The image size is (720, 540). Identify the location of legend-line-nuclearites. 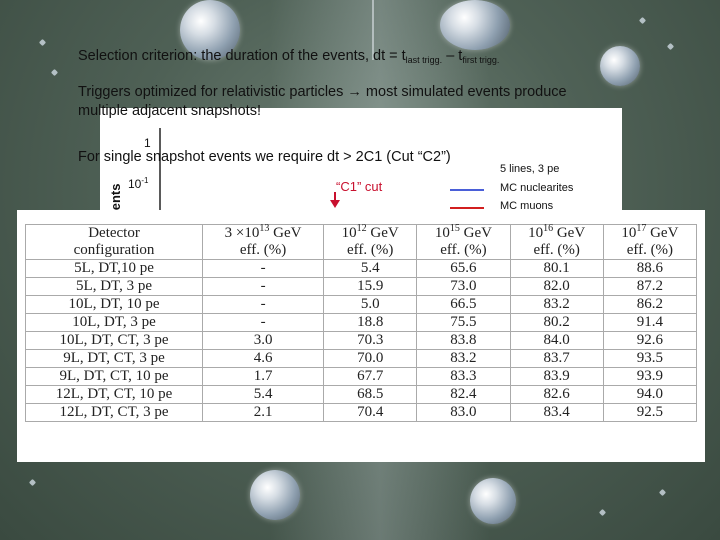
(467, 190).